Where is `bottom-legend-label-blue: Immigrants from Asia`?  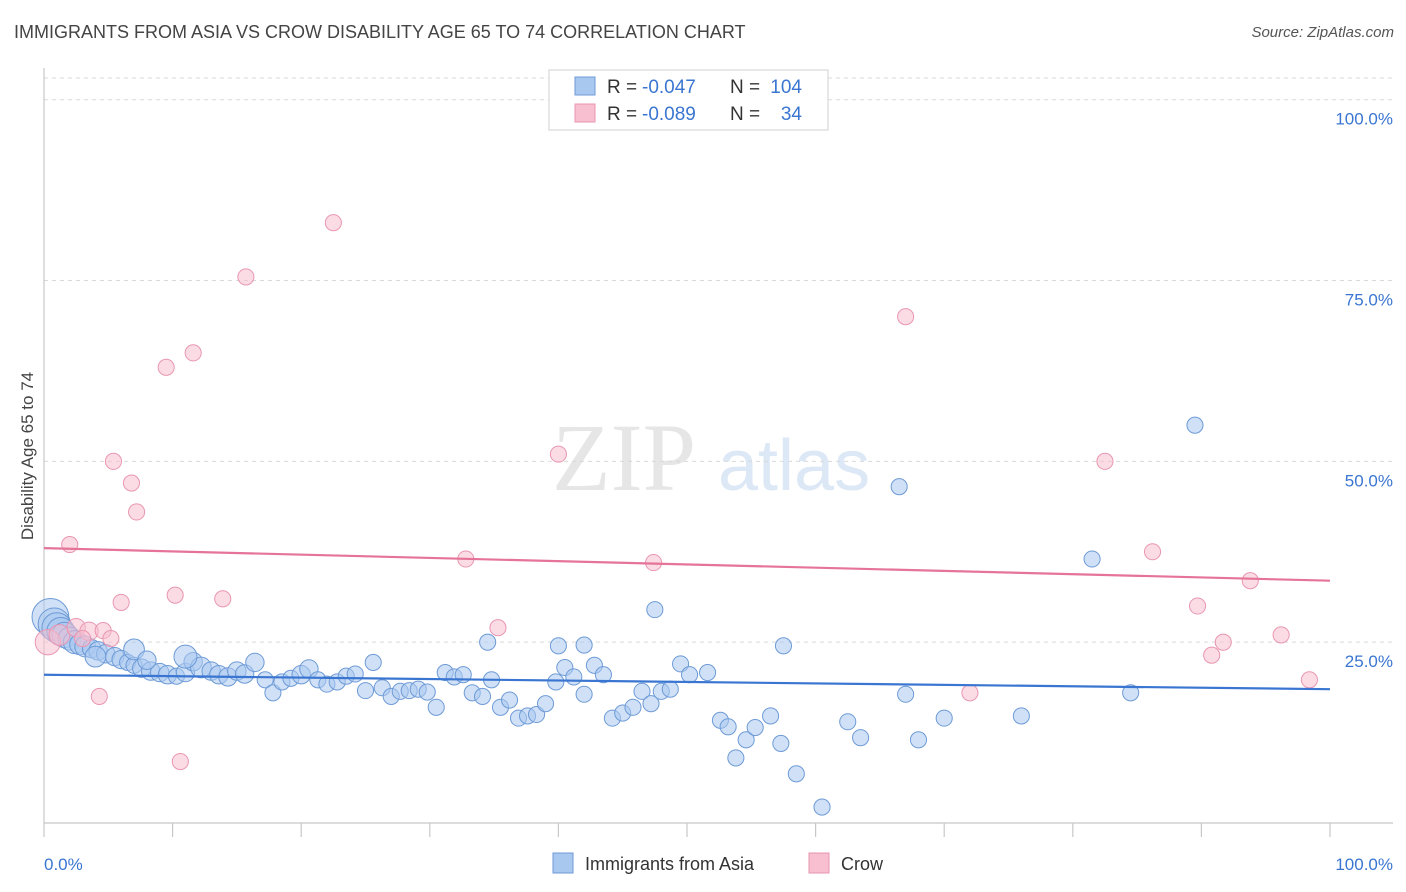
bottom-legend-label-blue: Immigrants from Asia is located at coordinates (670, 864).